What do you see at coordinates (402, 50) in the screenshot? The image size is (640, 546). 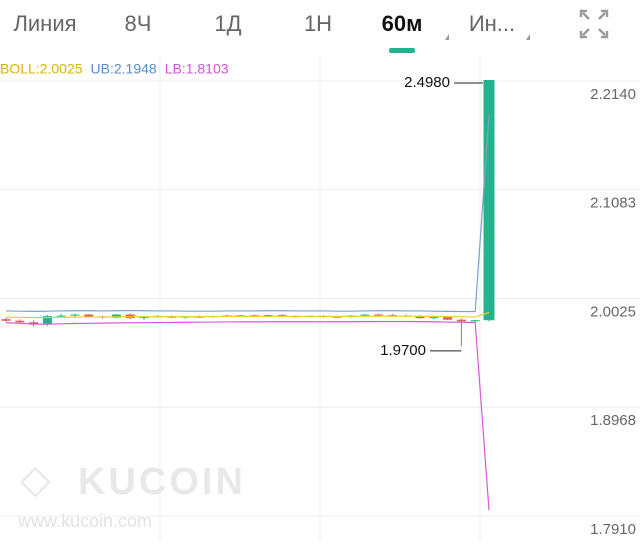 I see `tab-active-indicator` at bounding box center [402, 50].